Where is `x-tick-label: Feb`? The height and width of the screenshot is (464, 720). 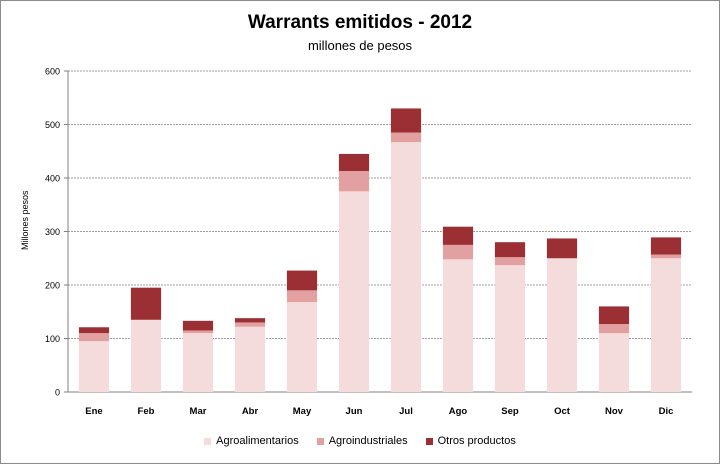
x-tick-label: Feb is located at coordinates (146, 411).